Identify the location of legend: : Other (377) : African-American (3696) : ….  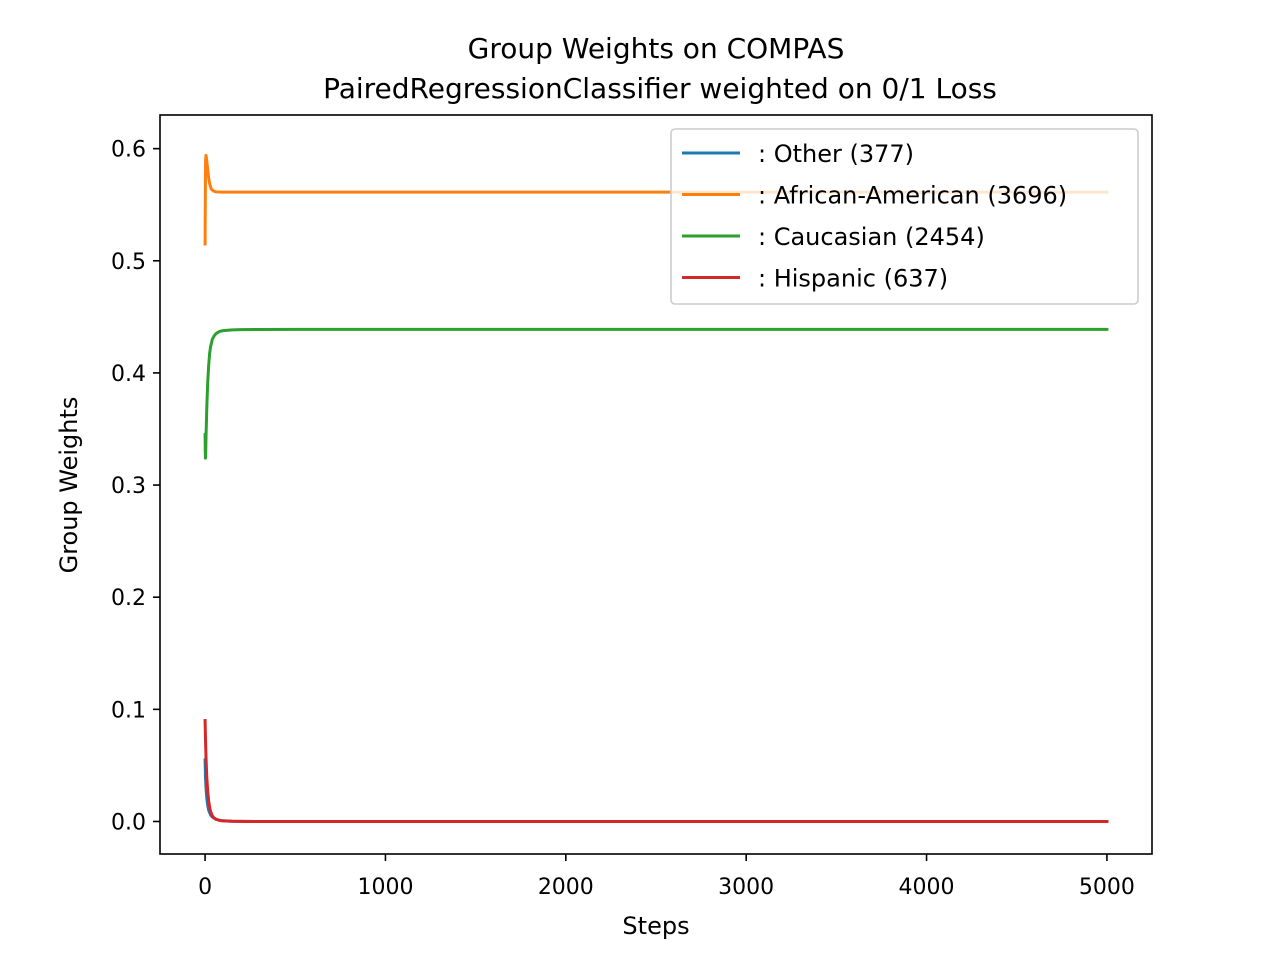
(904, 216).